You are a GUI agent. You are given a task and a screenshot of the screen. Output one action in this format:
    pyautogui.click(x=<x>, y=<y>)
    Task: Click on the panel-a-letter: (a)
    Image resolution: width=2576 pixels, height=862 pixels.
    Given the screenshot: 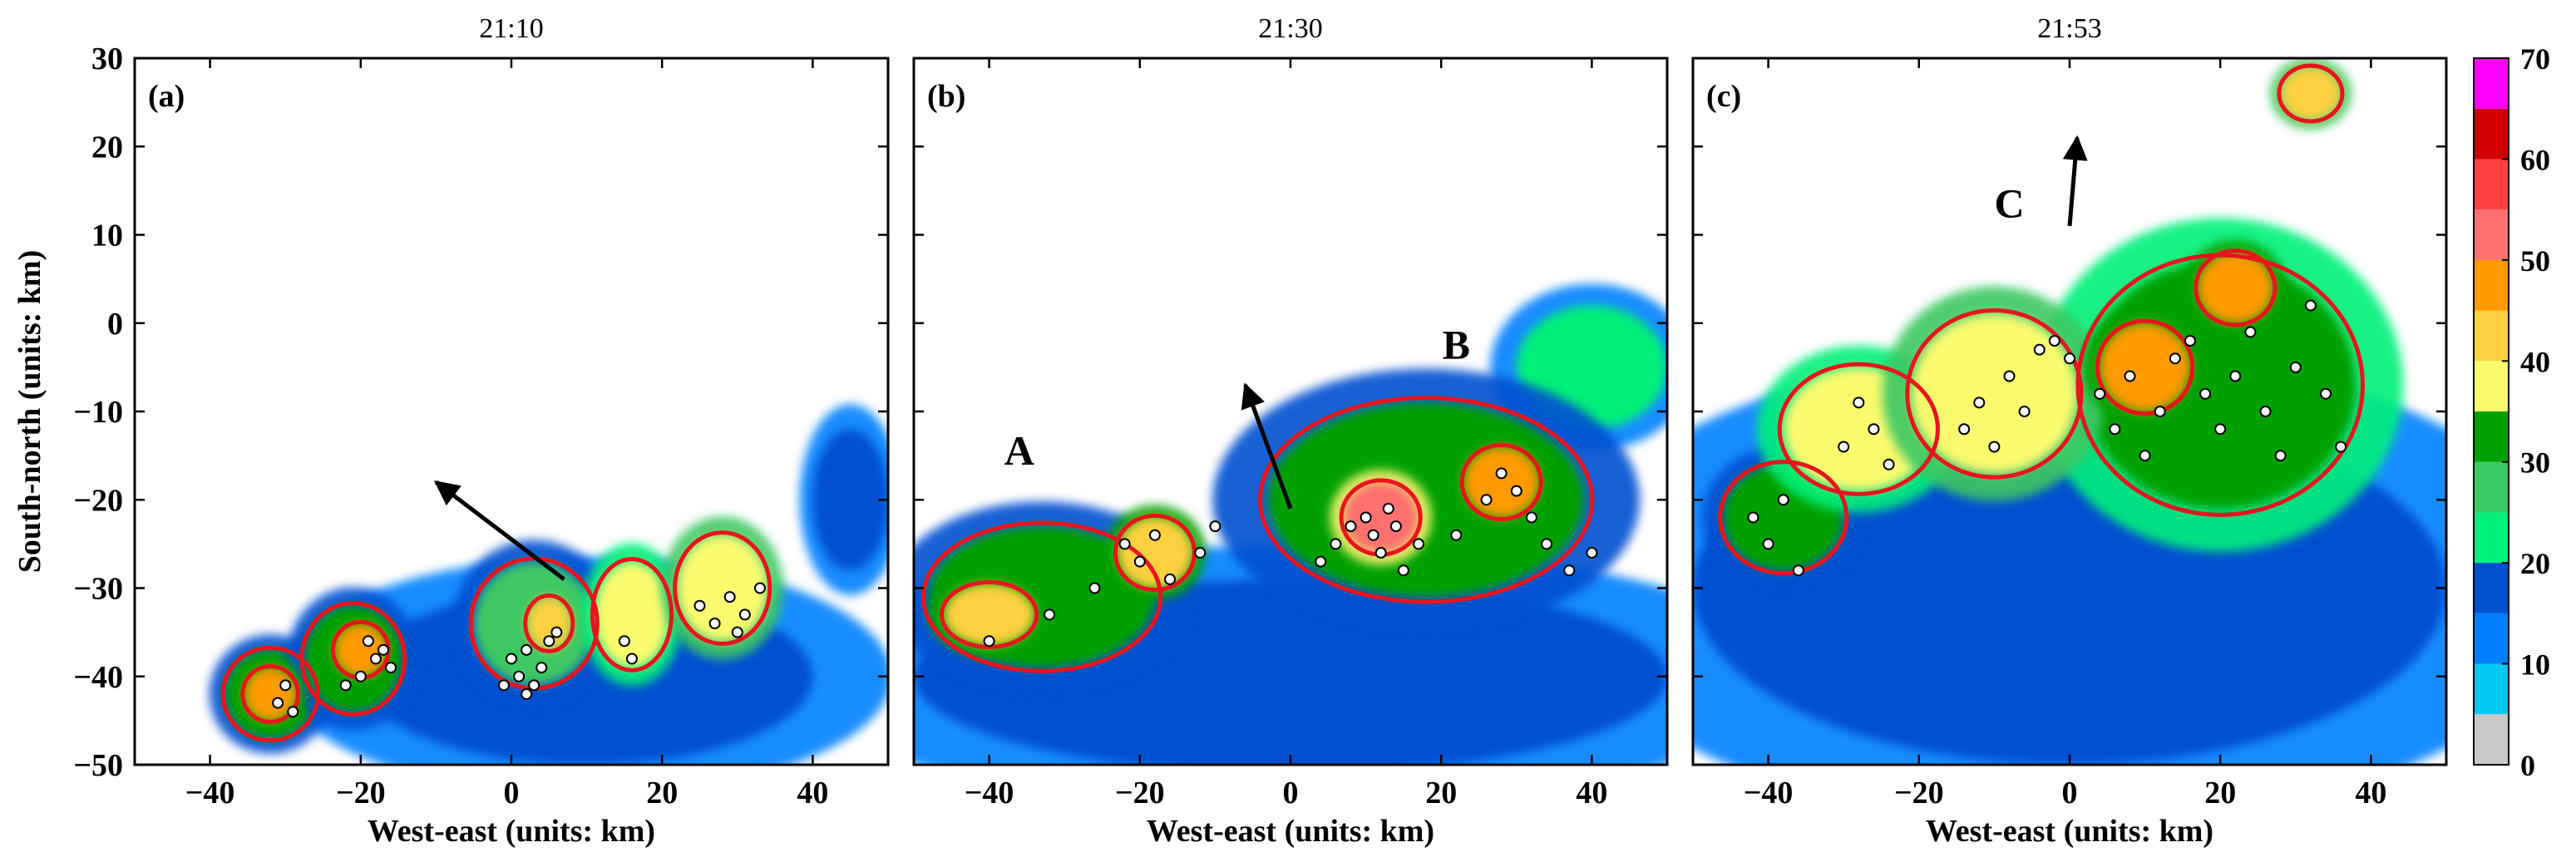 What is the action you would take?
    pyautogui.click(x=166, y=96)
    